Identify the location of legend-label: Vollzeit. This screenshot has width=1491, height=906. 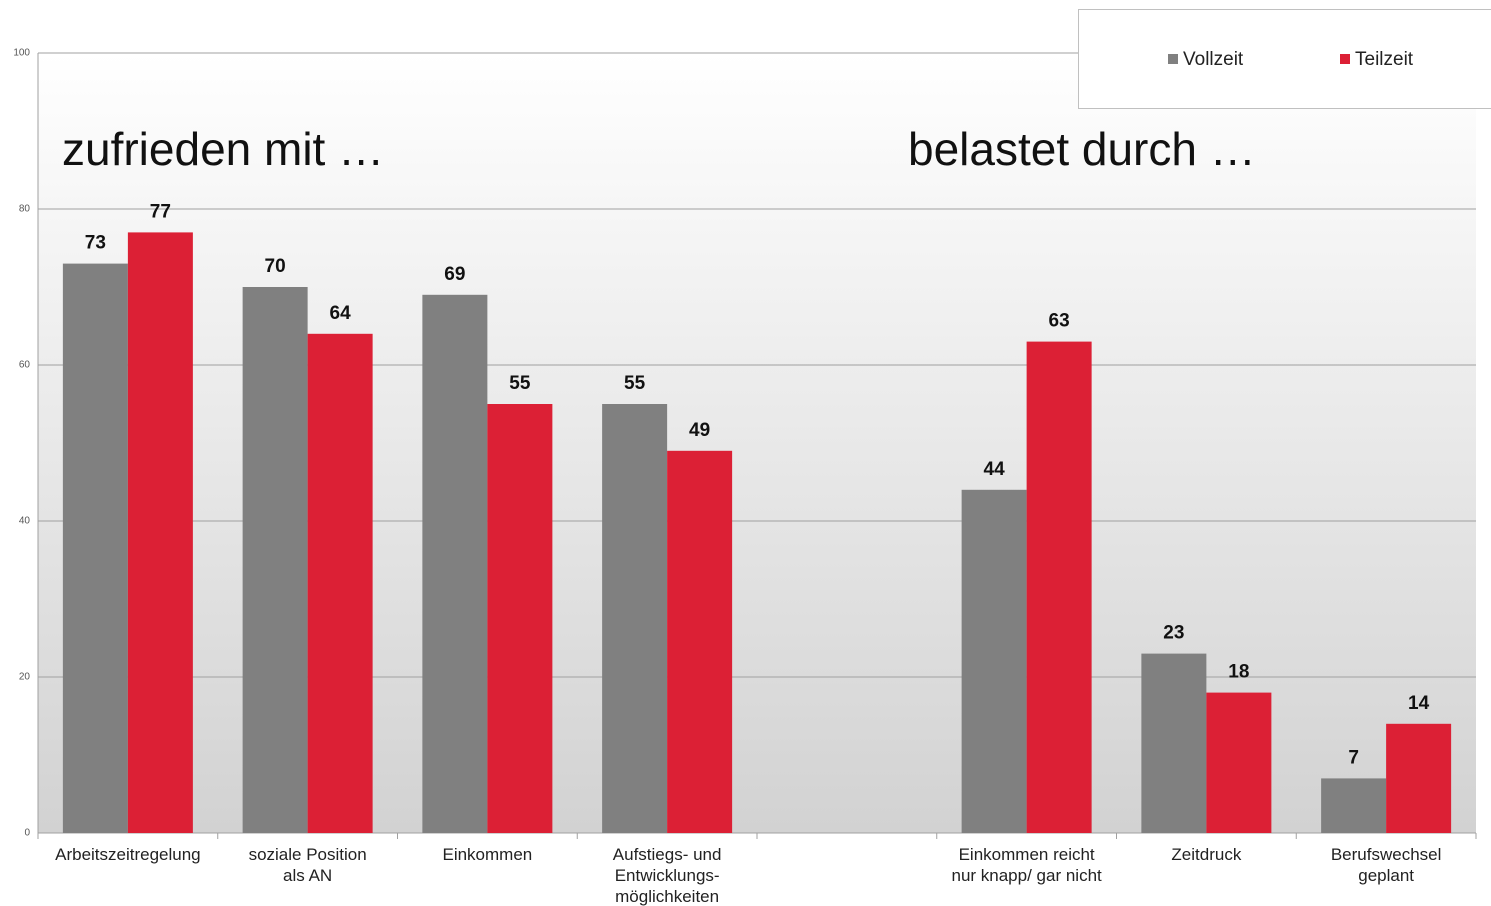
(1213, 59).